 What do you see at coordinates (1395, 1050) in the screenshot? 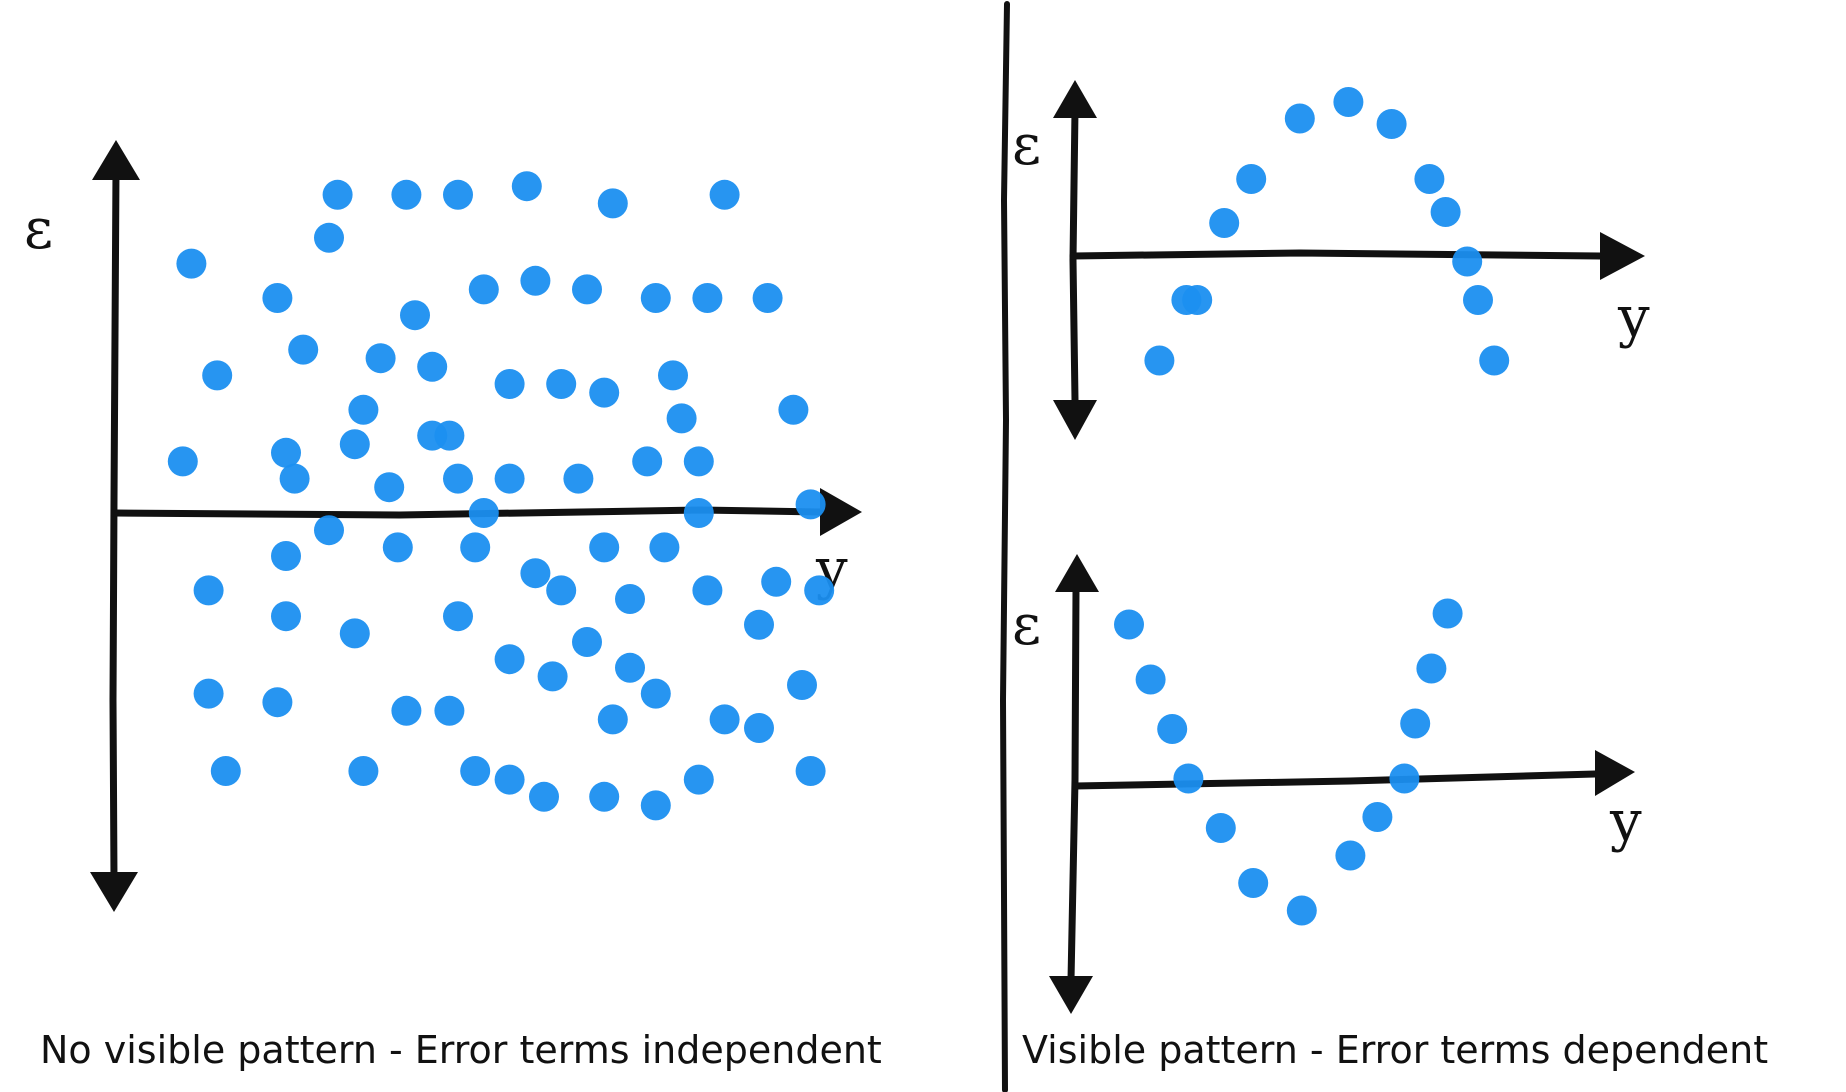
I see `chart-caption: Visible pattern - Error terms dependent` at bounding box center [1395, 1050].